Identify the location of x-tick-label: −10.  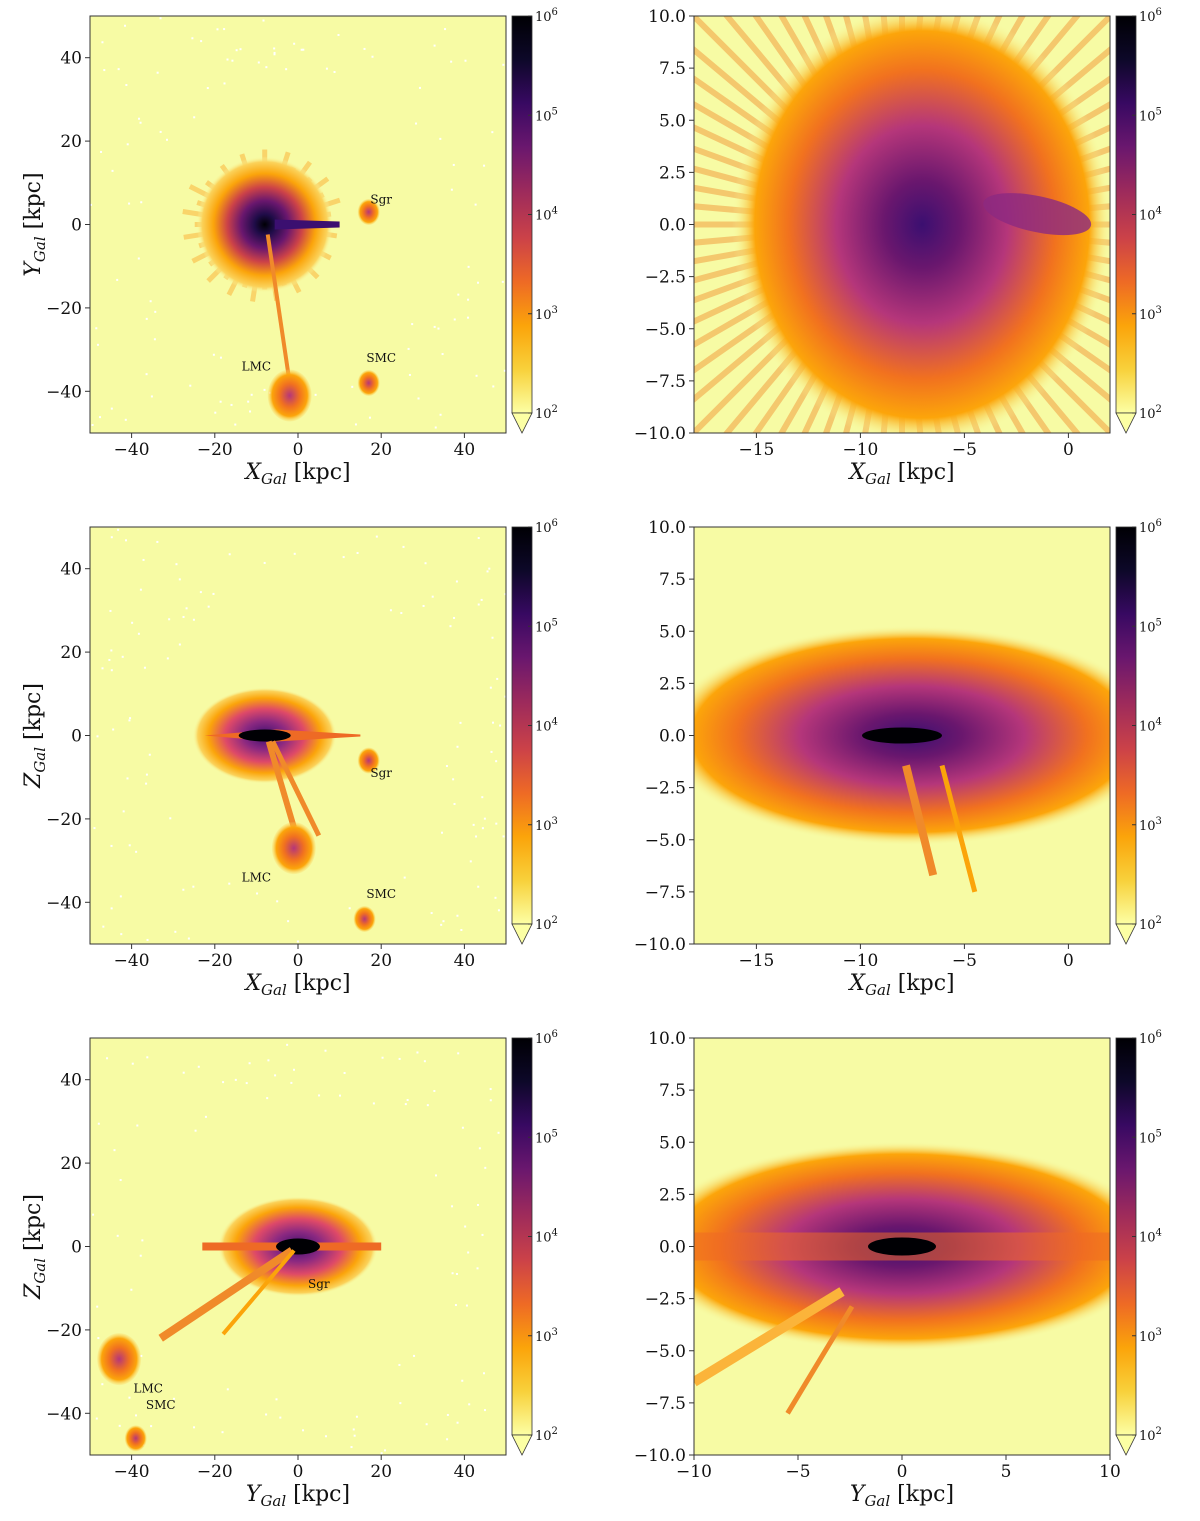
(694, 1472).